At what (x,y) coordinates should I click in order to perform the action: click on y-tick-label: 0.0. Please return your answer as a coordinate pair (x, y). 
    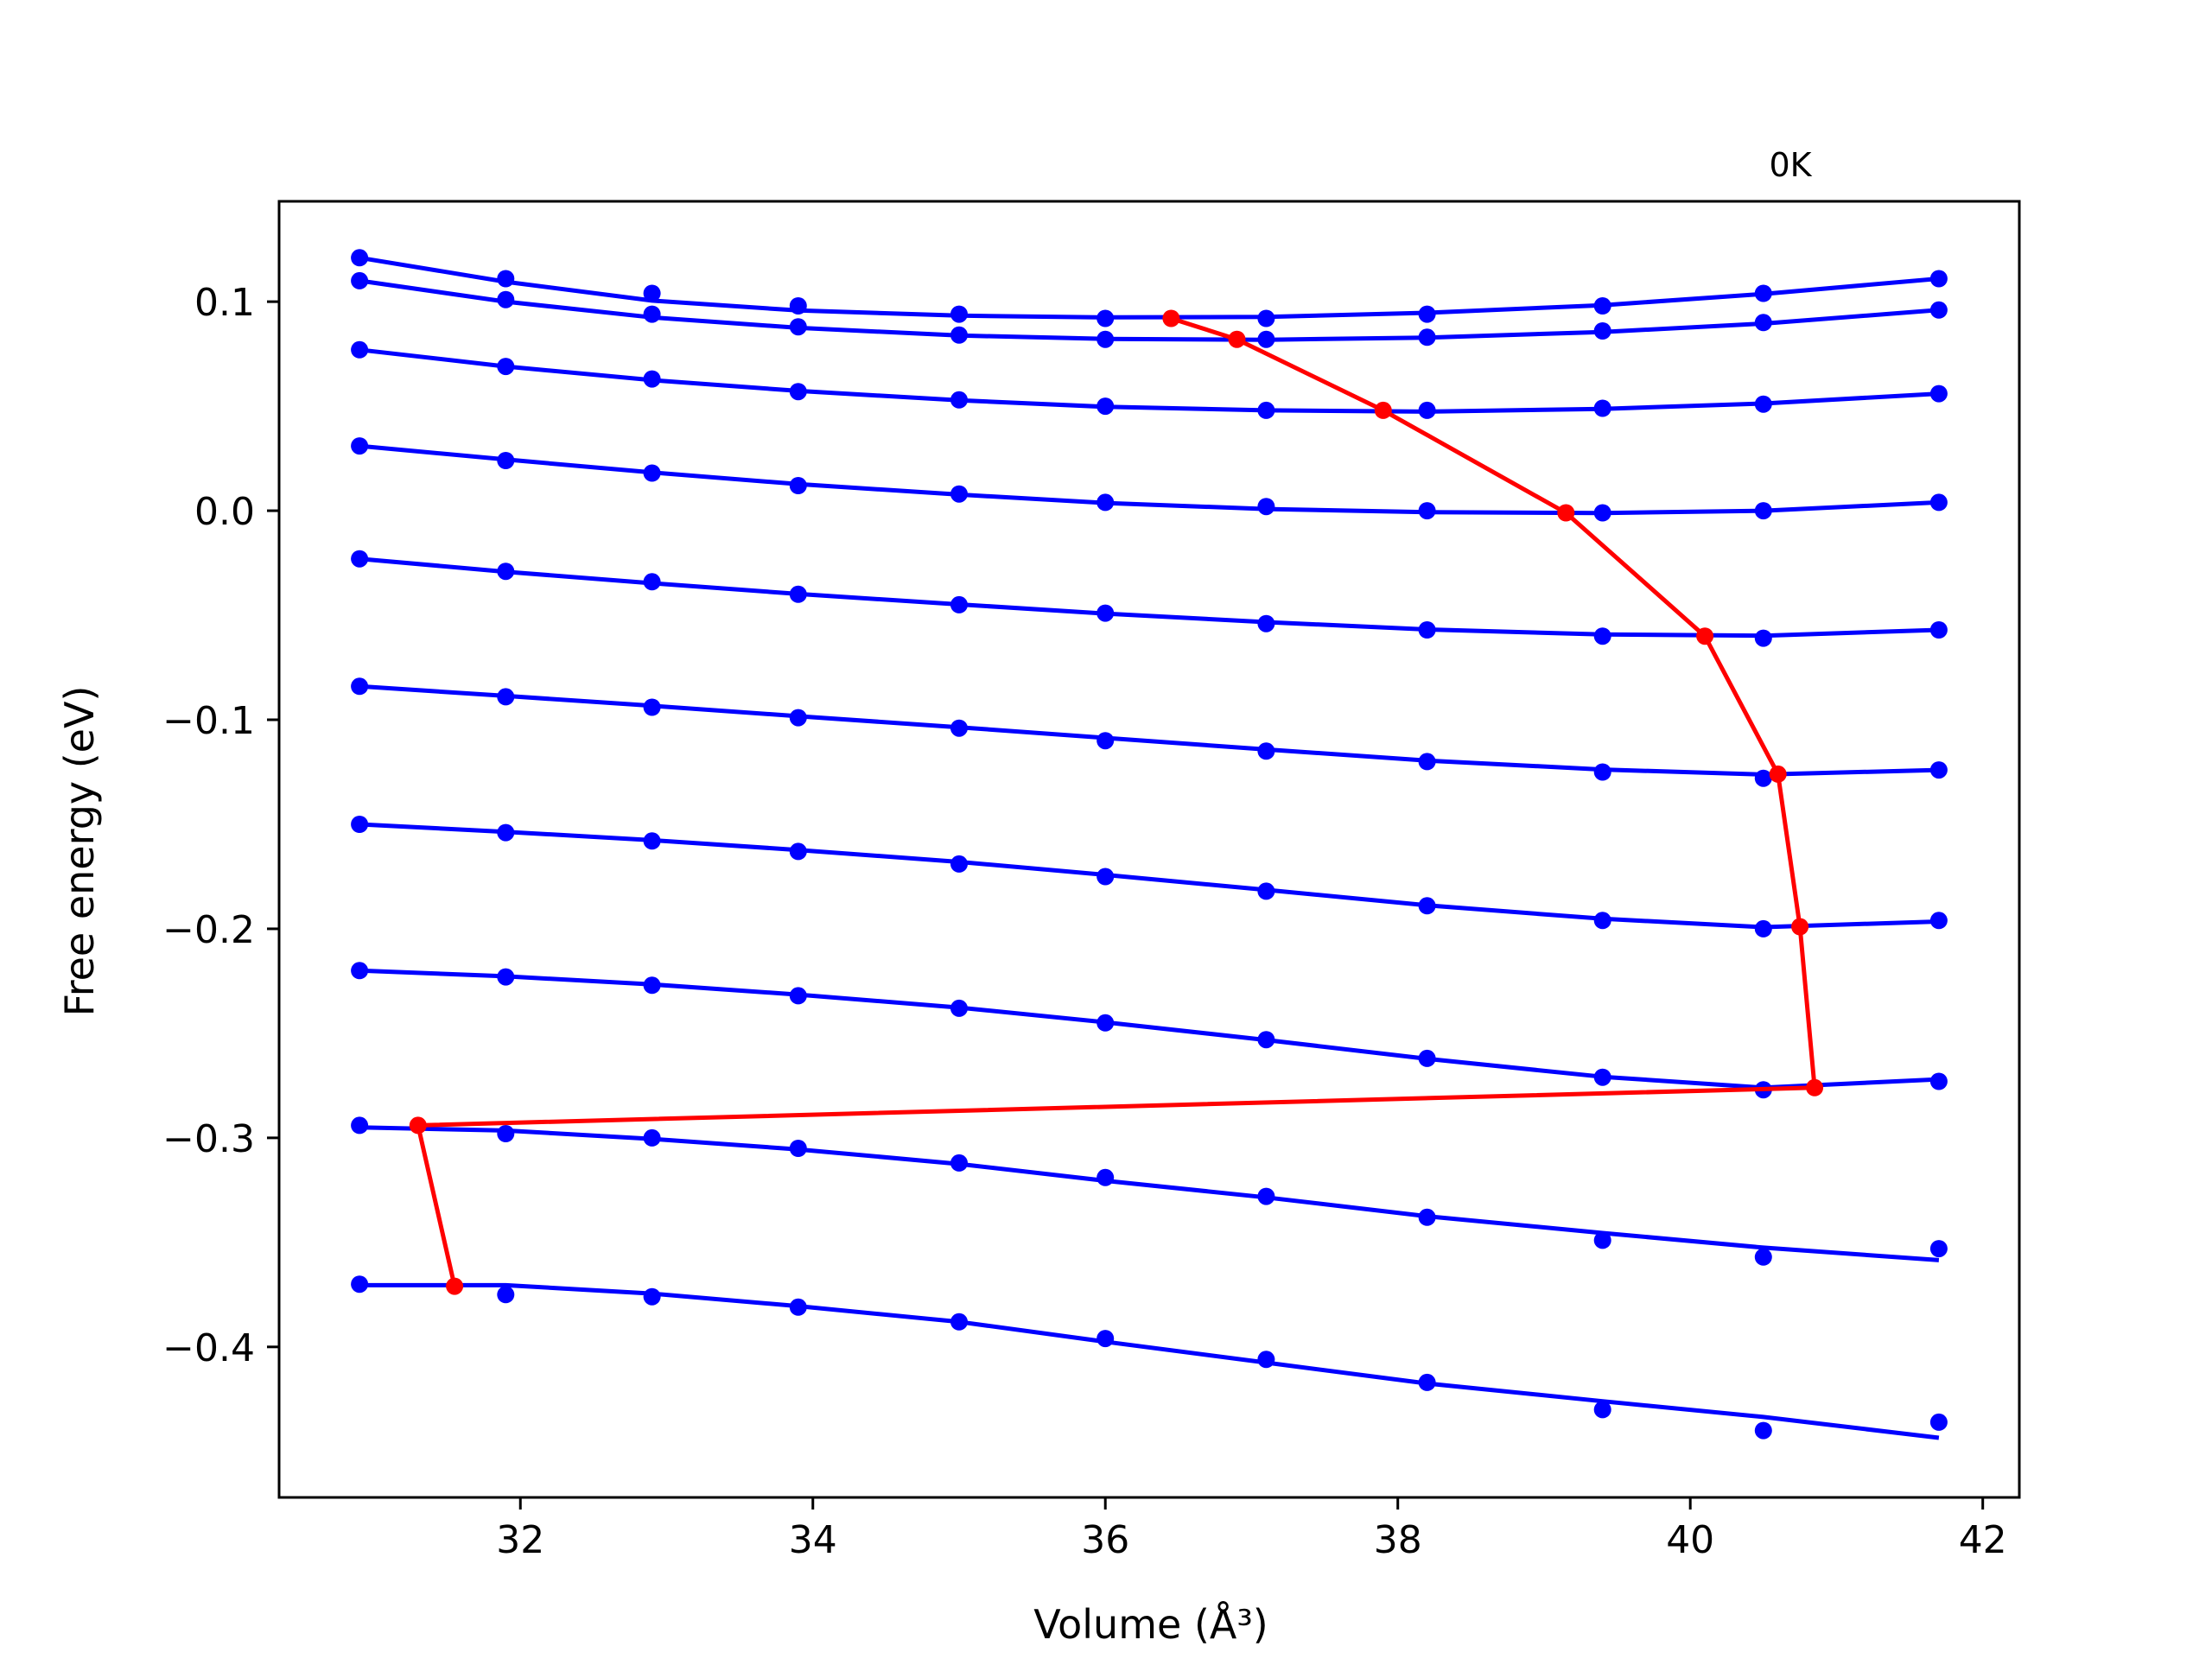
    Looking at the image, I should click on (224, 512).